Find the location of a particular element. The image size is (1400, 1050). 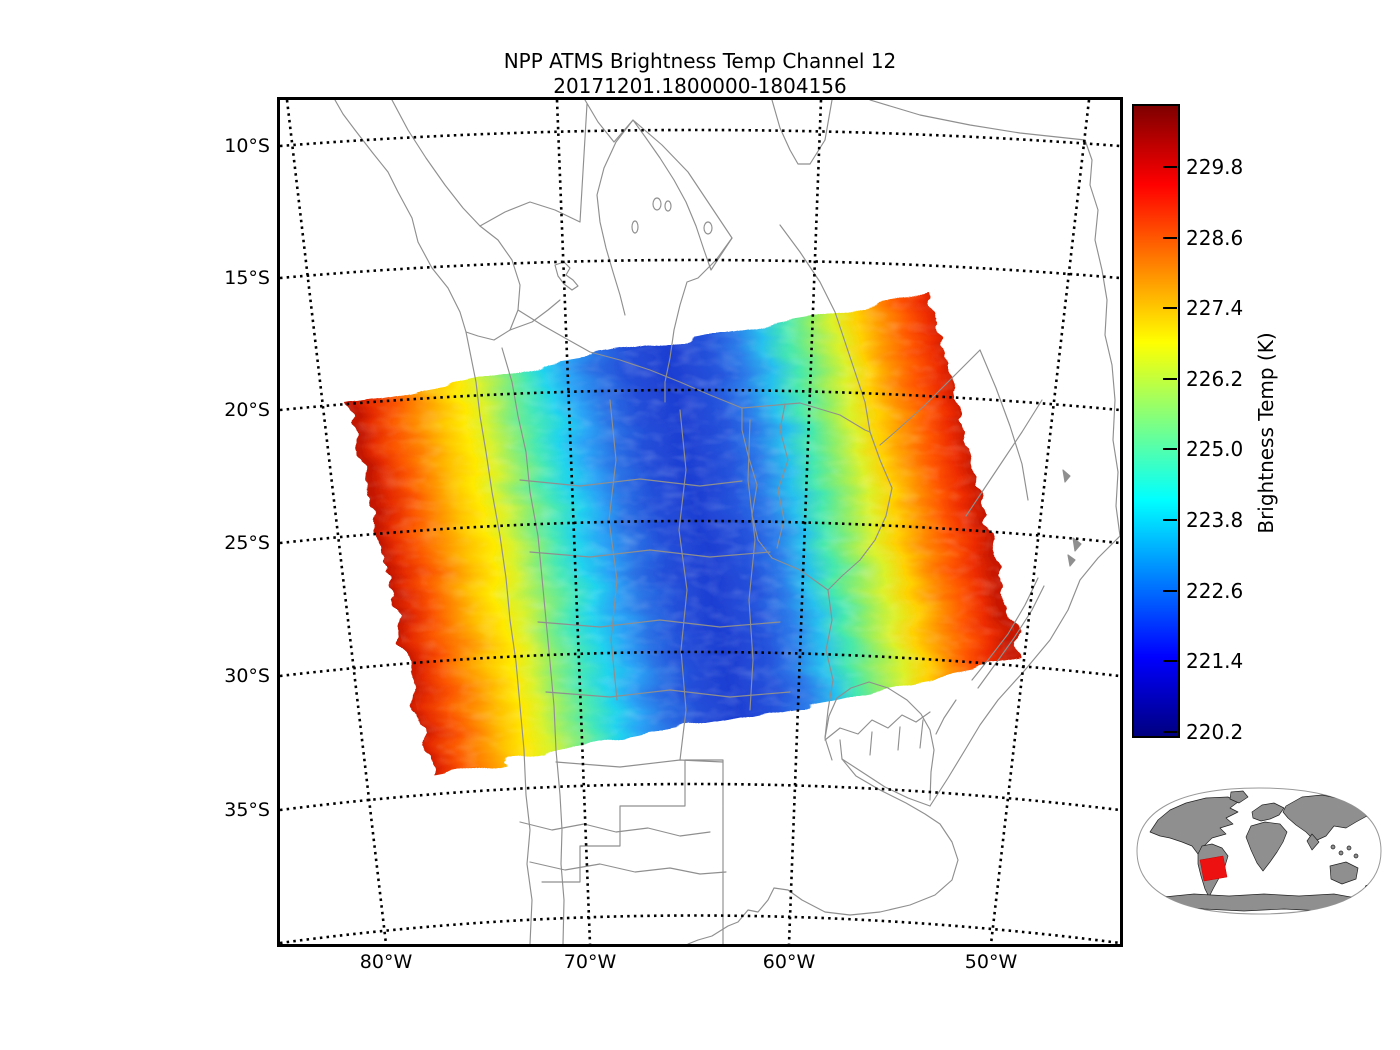

lon-tick-label: 70°W is located at coordinates (590, 962).